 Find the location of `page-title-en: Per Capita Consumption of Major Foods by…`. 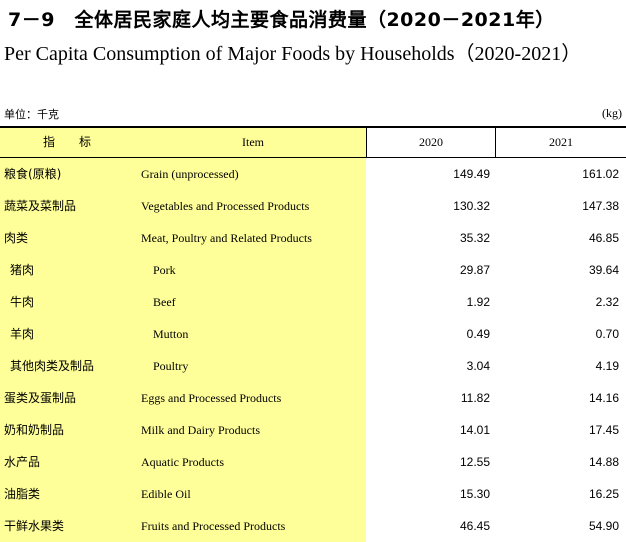

page-title-en: Per Capita Consumption of Major Foods by… is located at coordinates (293, 54).